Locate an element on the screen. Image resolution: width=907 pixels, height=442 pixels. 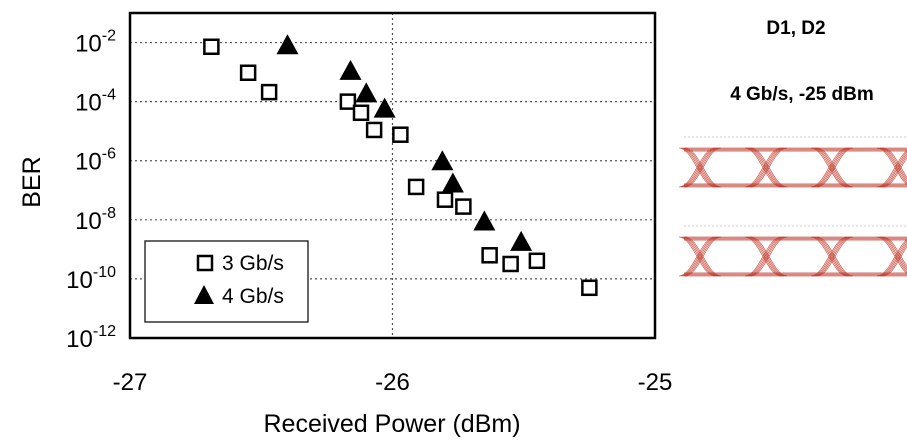
y-axis-title: BER is located at coordinates (32, 181).